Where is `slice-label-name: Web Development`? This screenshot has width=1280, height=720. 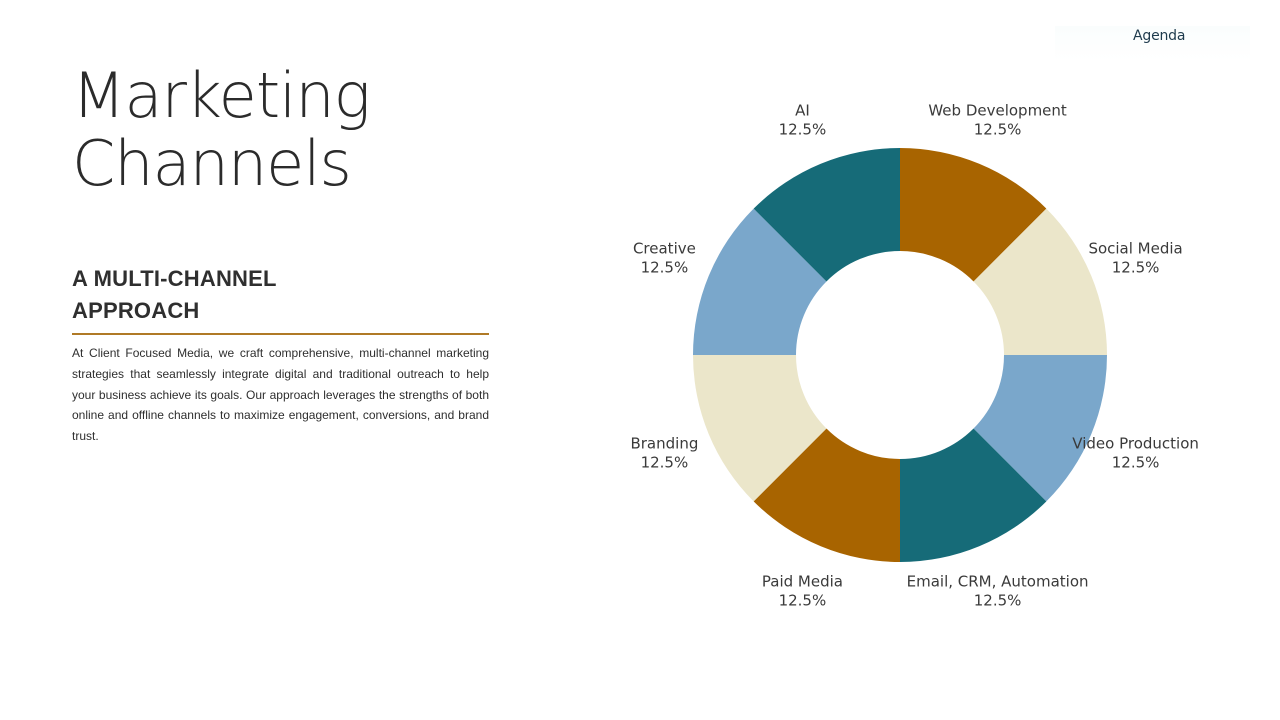 slice-label-name: Web Development is located at coordinates (997, 110).